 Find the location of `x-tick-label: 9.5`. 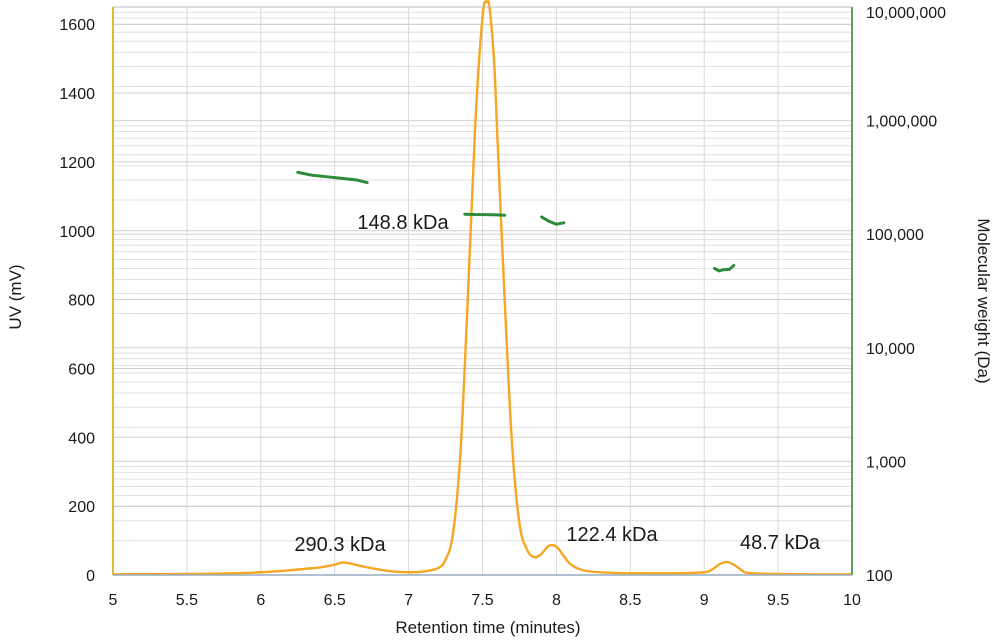

x-tick-label: 9.5 is located at coordinates (778, 600).